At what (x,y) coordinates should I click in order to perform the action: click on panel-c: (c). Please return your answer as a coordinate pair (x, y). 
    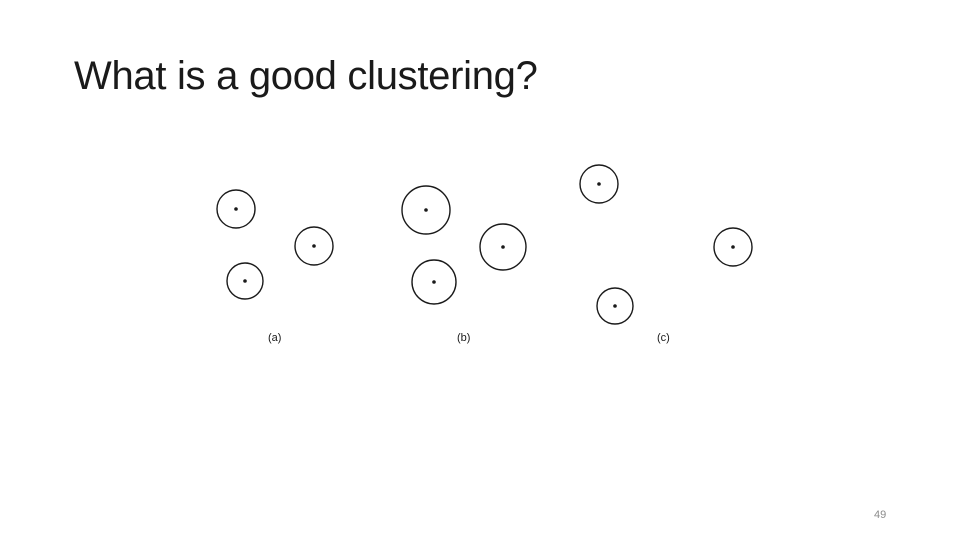
    Looking at the image, I should click on (666, 254).